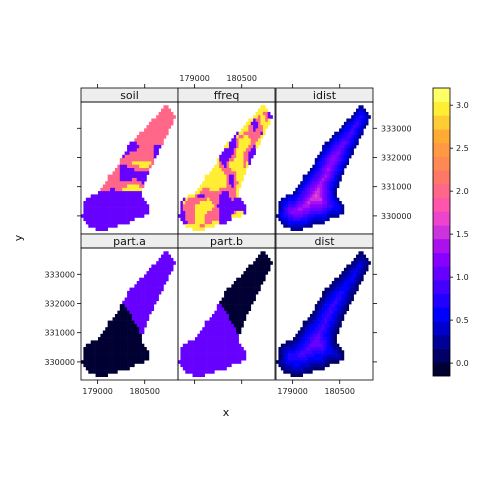 The image size is (480, 480). Describe the element at coordinates (396, 187) in the screenshot. I see `y-tick-label: 331000` at that location.